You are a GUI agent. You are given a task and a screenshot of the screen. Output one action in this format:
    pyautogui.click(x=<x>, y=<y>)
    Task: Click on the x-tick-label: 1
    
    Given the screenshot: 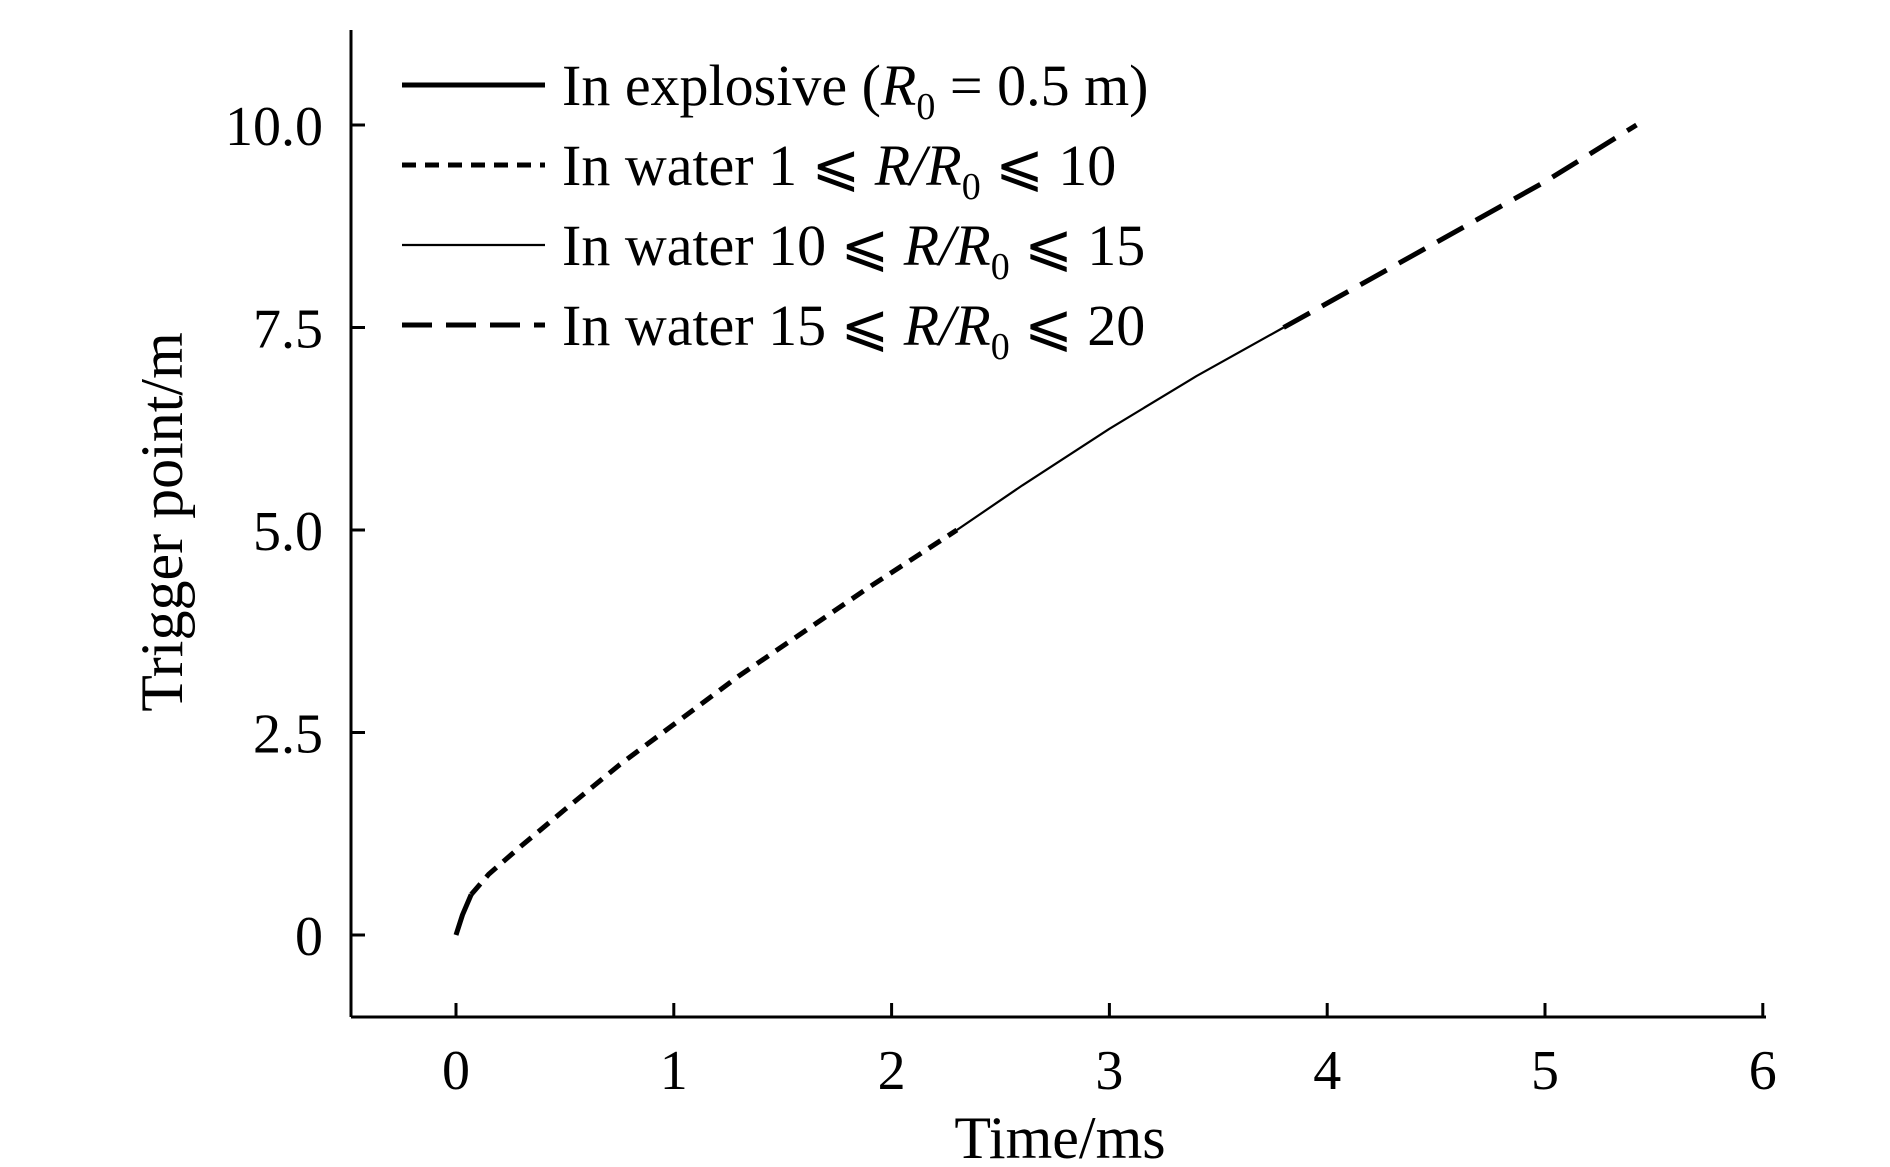 What is the action you would take?
    pyautogui.click(x=674, y=1071)
    